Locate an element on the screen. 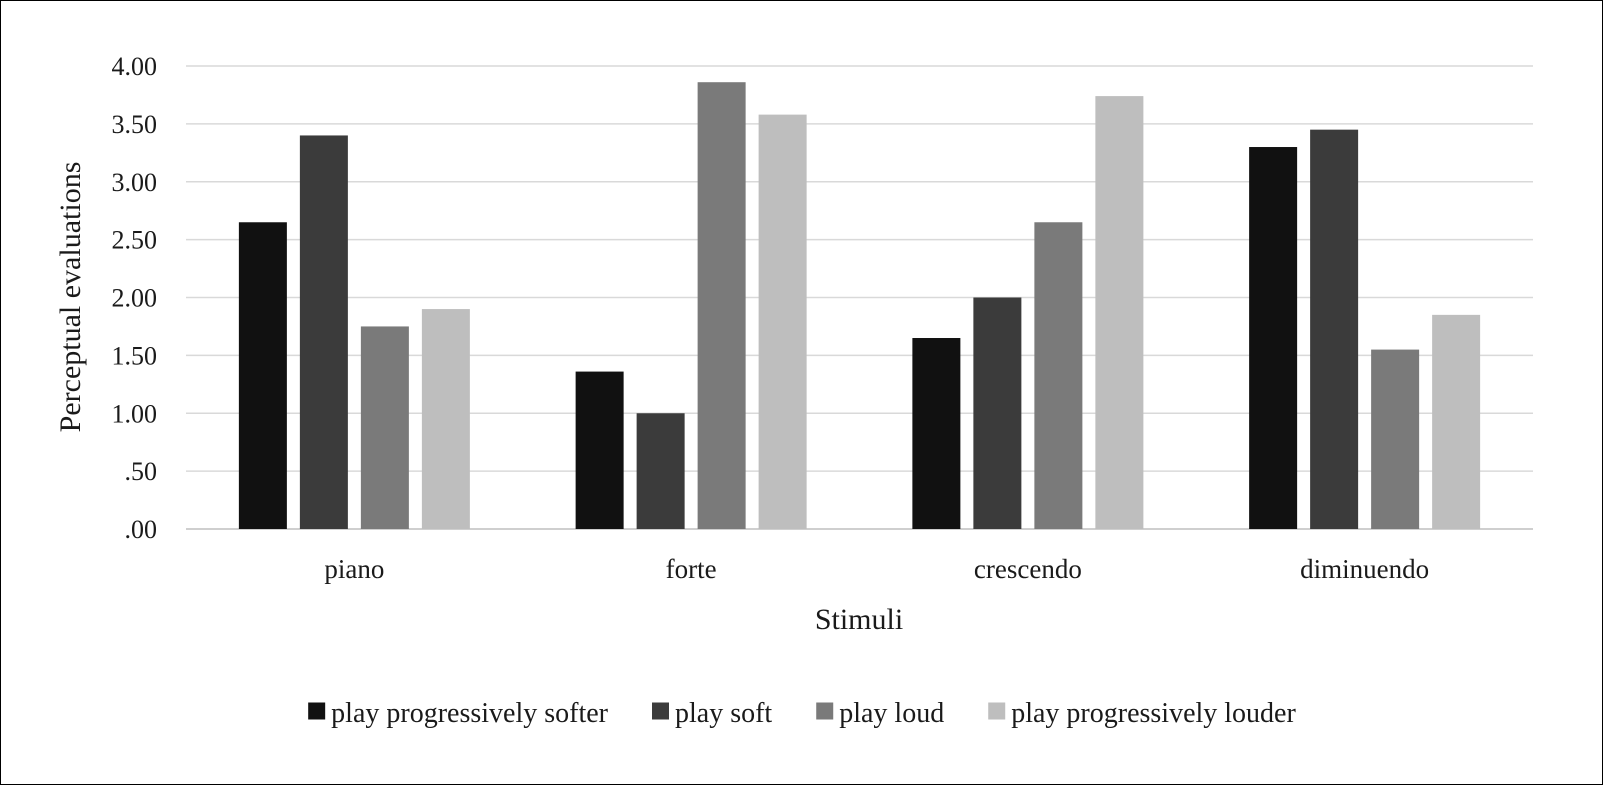  legend-label: play progressively louder is located at coordinates (1153, 713).